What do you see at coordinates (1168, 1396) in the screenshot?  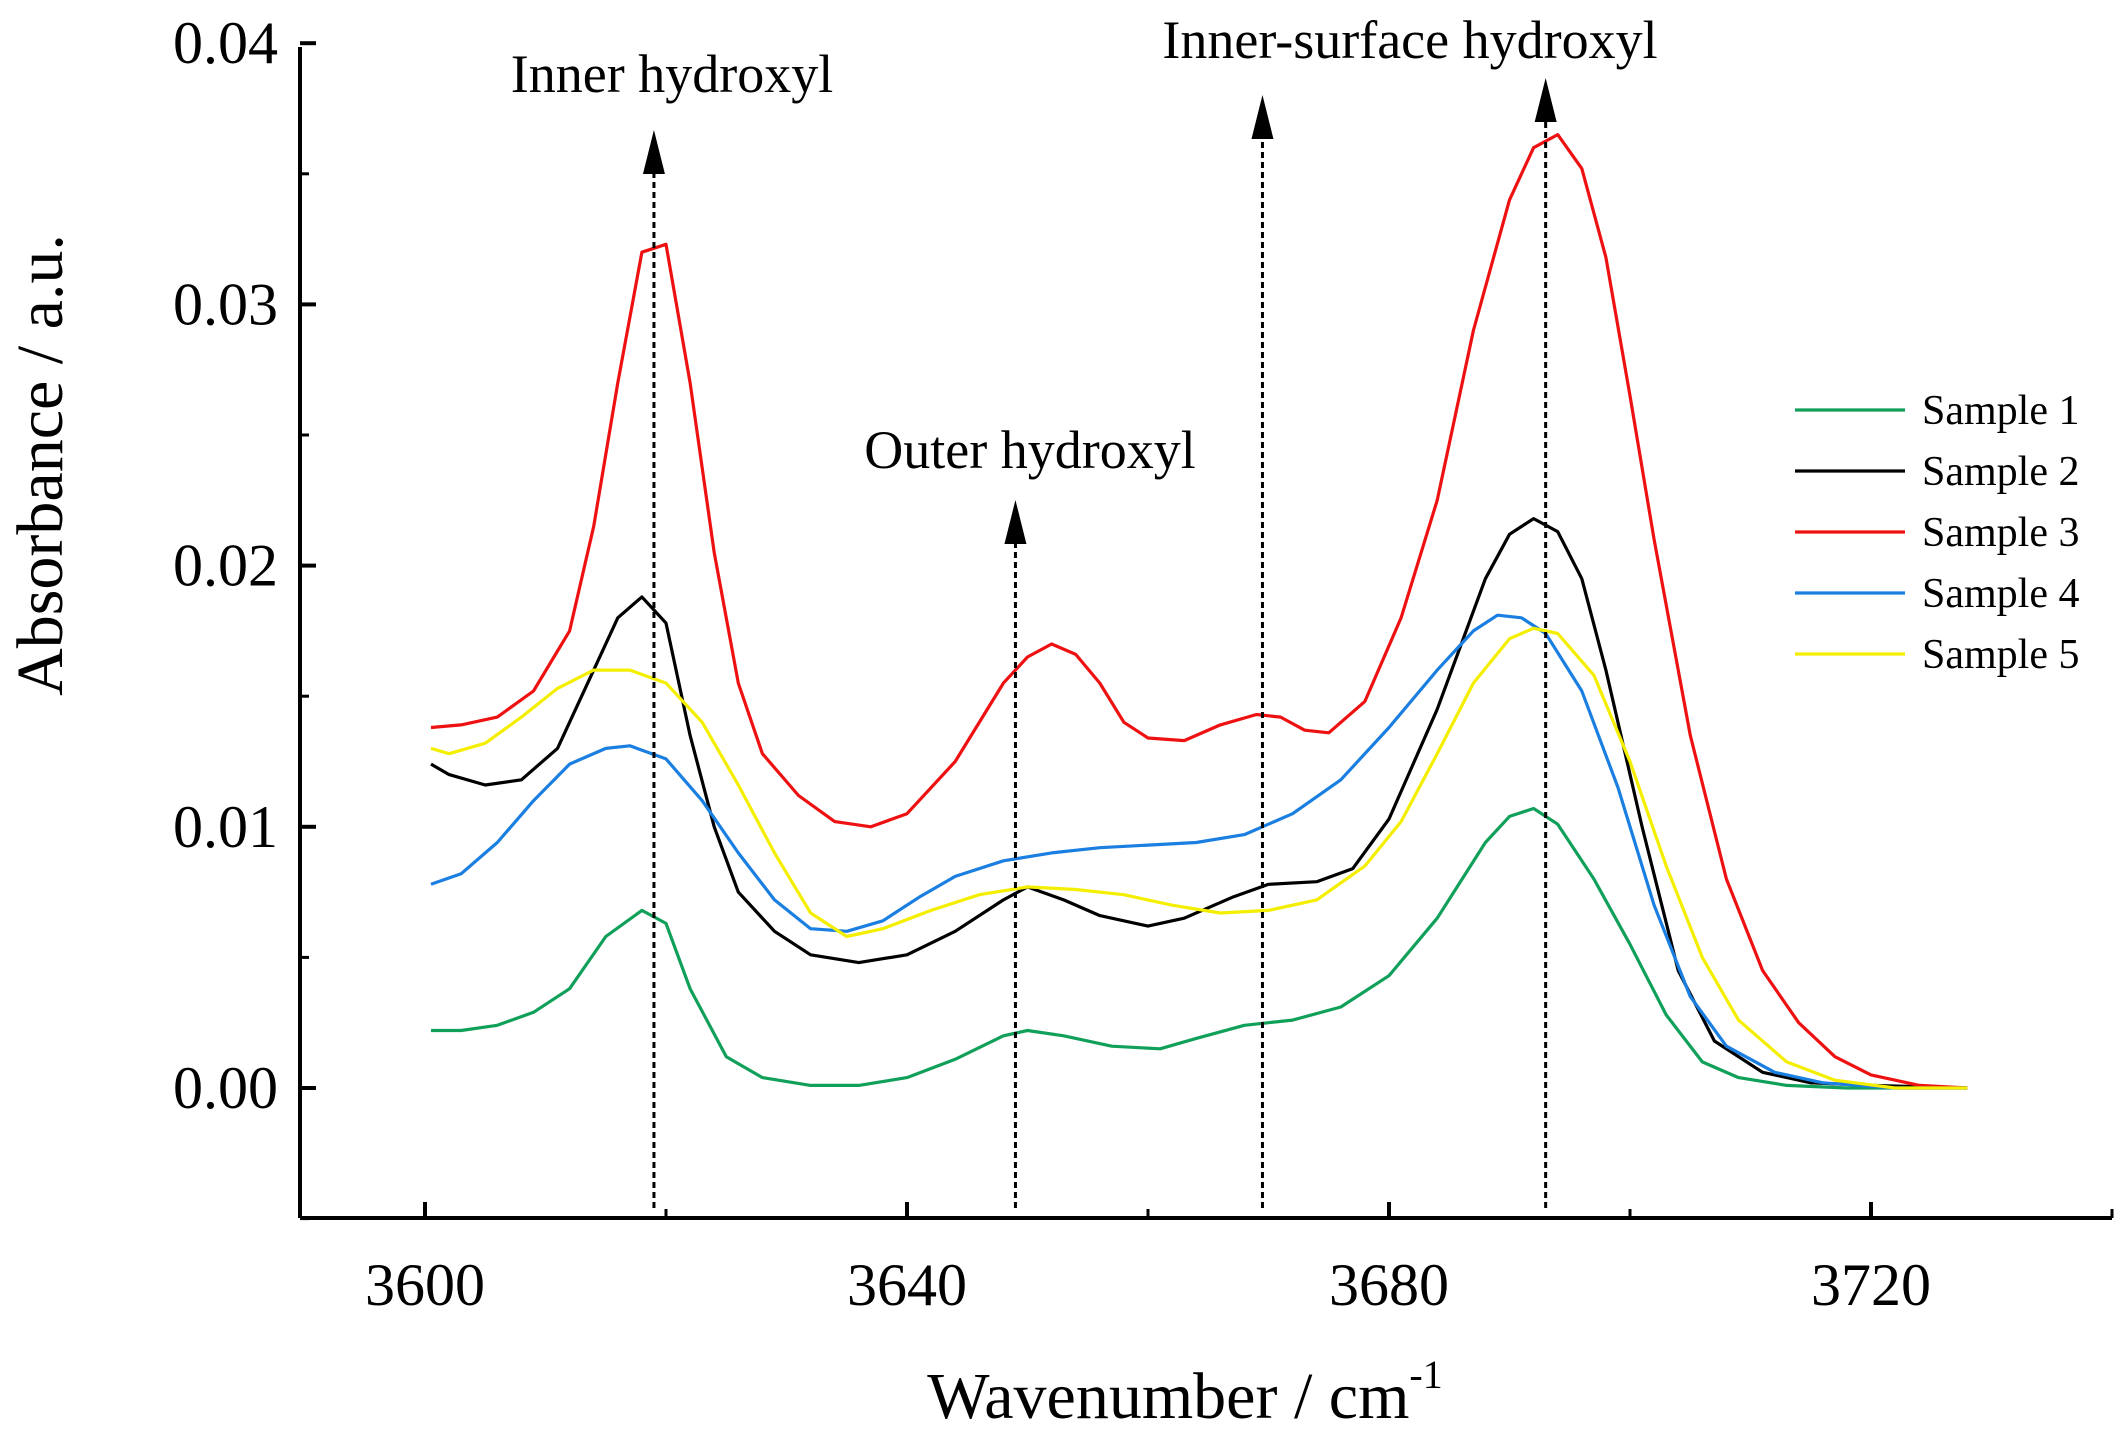 I see `x-axis-title-main: Wavenumber / cm` at bounding box center [1168, 1396].